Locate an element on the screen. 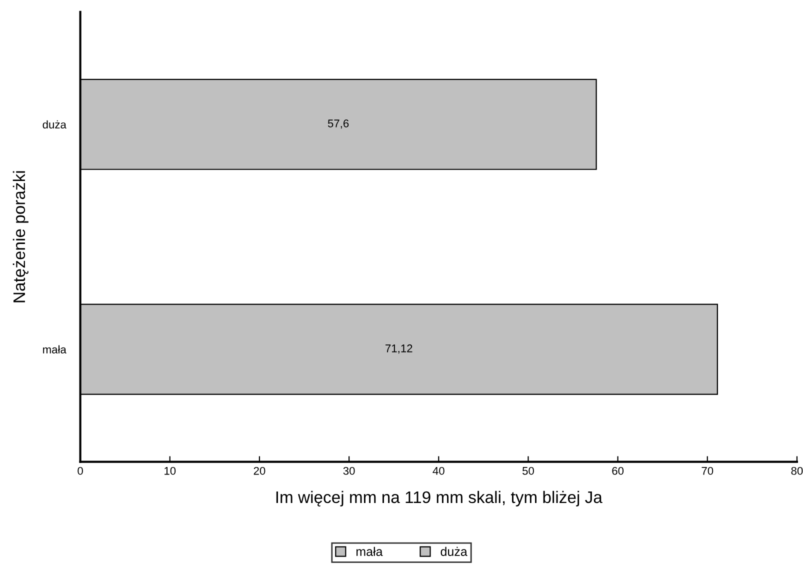  x-tick-label: 70 is located at coordinates (708, 470).